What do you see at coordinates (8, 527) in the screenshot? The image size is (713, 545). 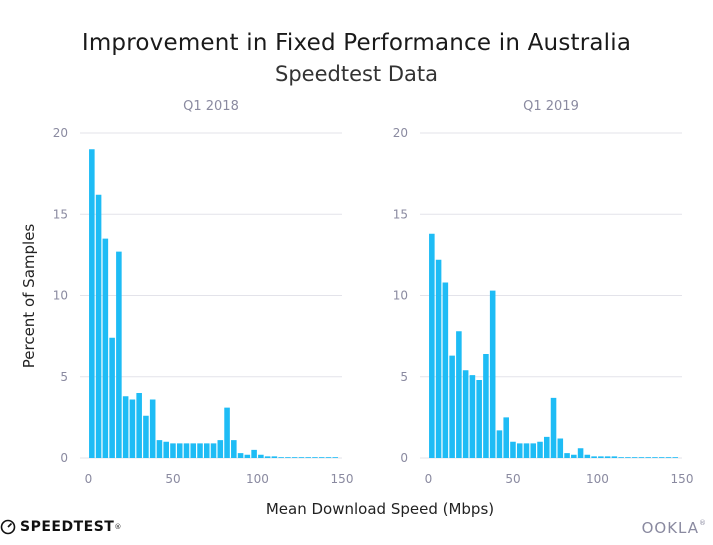 I see `speedometer-icon` at bounding box center [8, 527].